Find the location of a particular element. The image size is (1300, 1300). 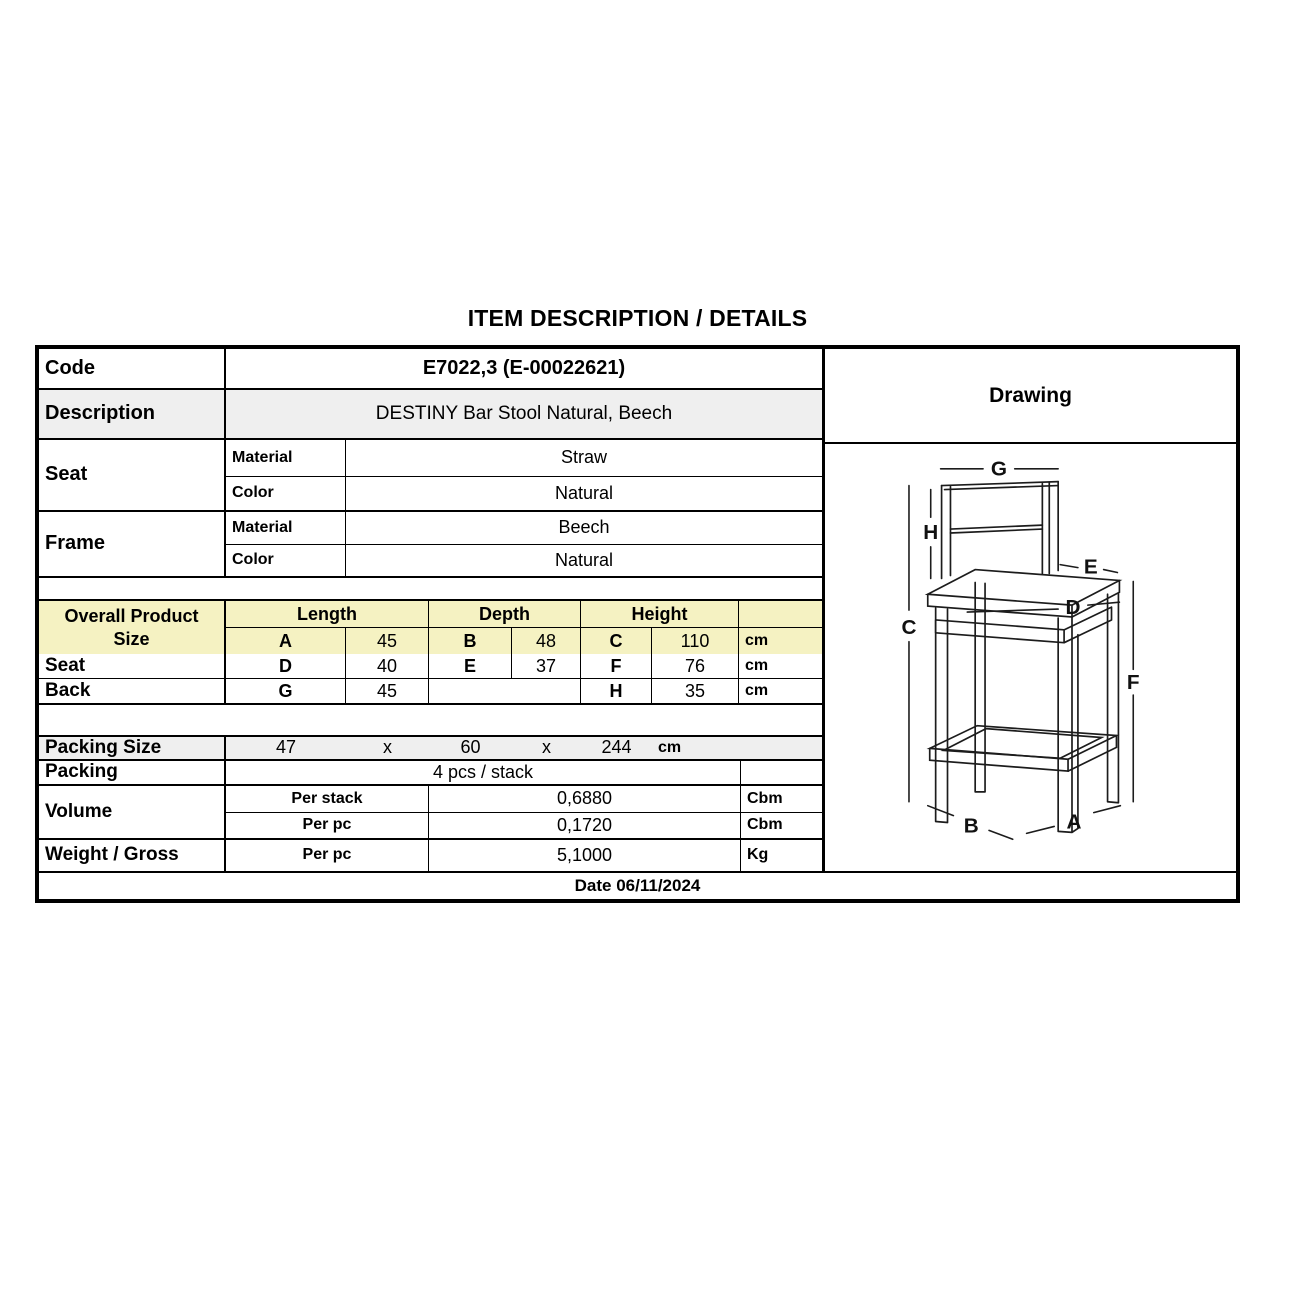

back-height-value: 35 is located at coordinates (695, 691).